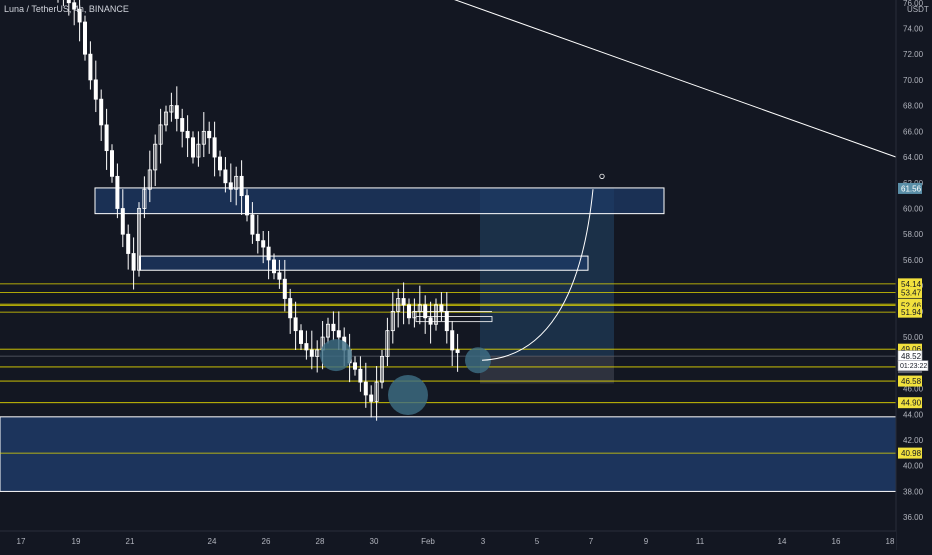 The image size is (932, 555). I want to click on time-tick-label: 7, so click(591, 541).